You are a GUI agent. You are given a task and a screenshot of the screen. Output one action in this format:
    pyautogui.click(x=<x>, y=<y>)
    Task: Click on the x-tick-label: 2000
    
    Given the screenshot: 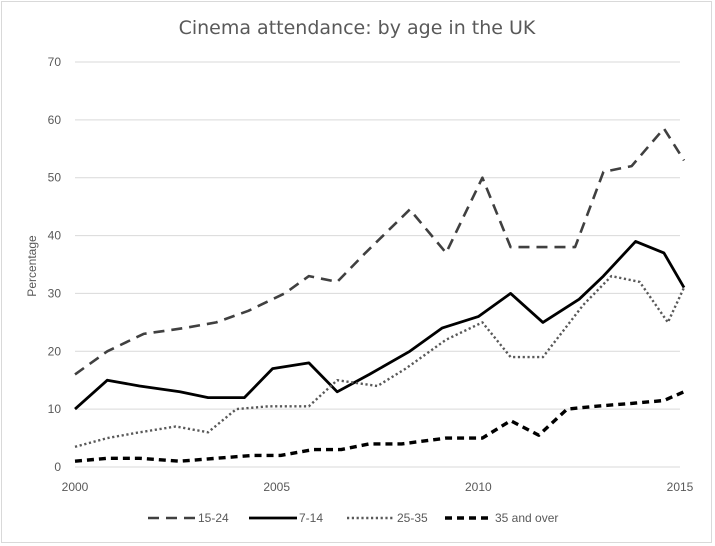 What is the action you would take?
    pyautogui.click(x=75, y=487)
    